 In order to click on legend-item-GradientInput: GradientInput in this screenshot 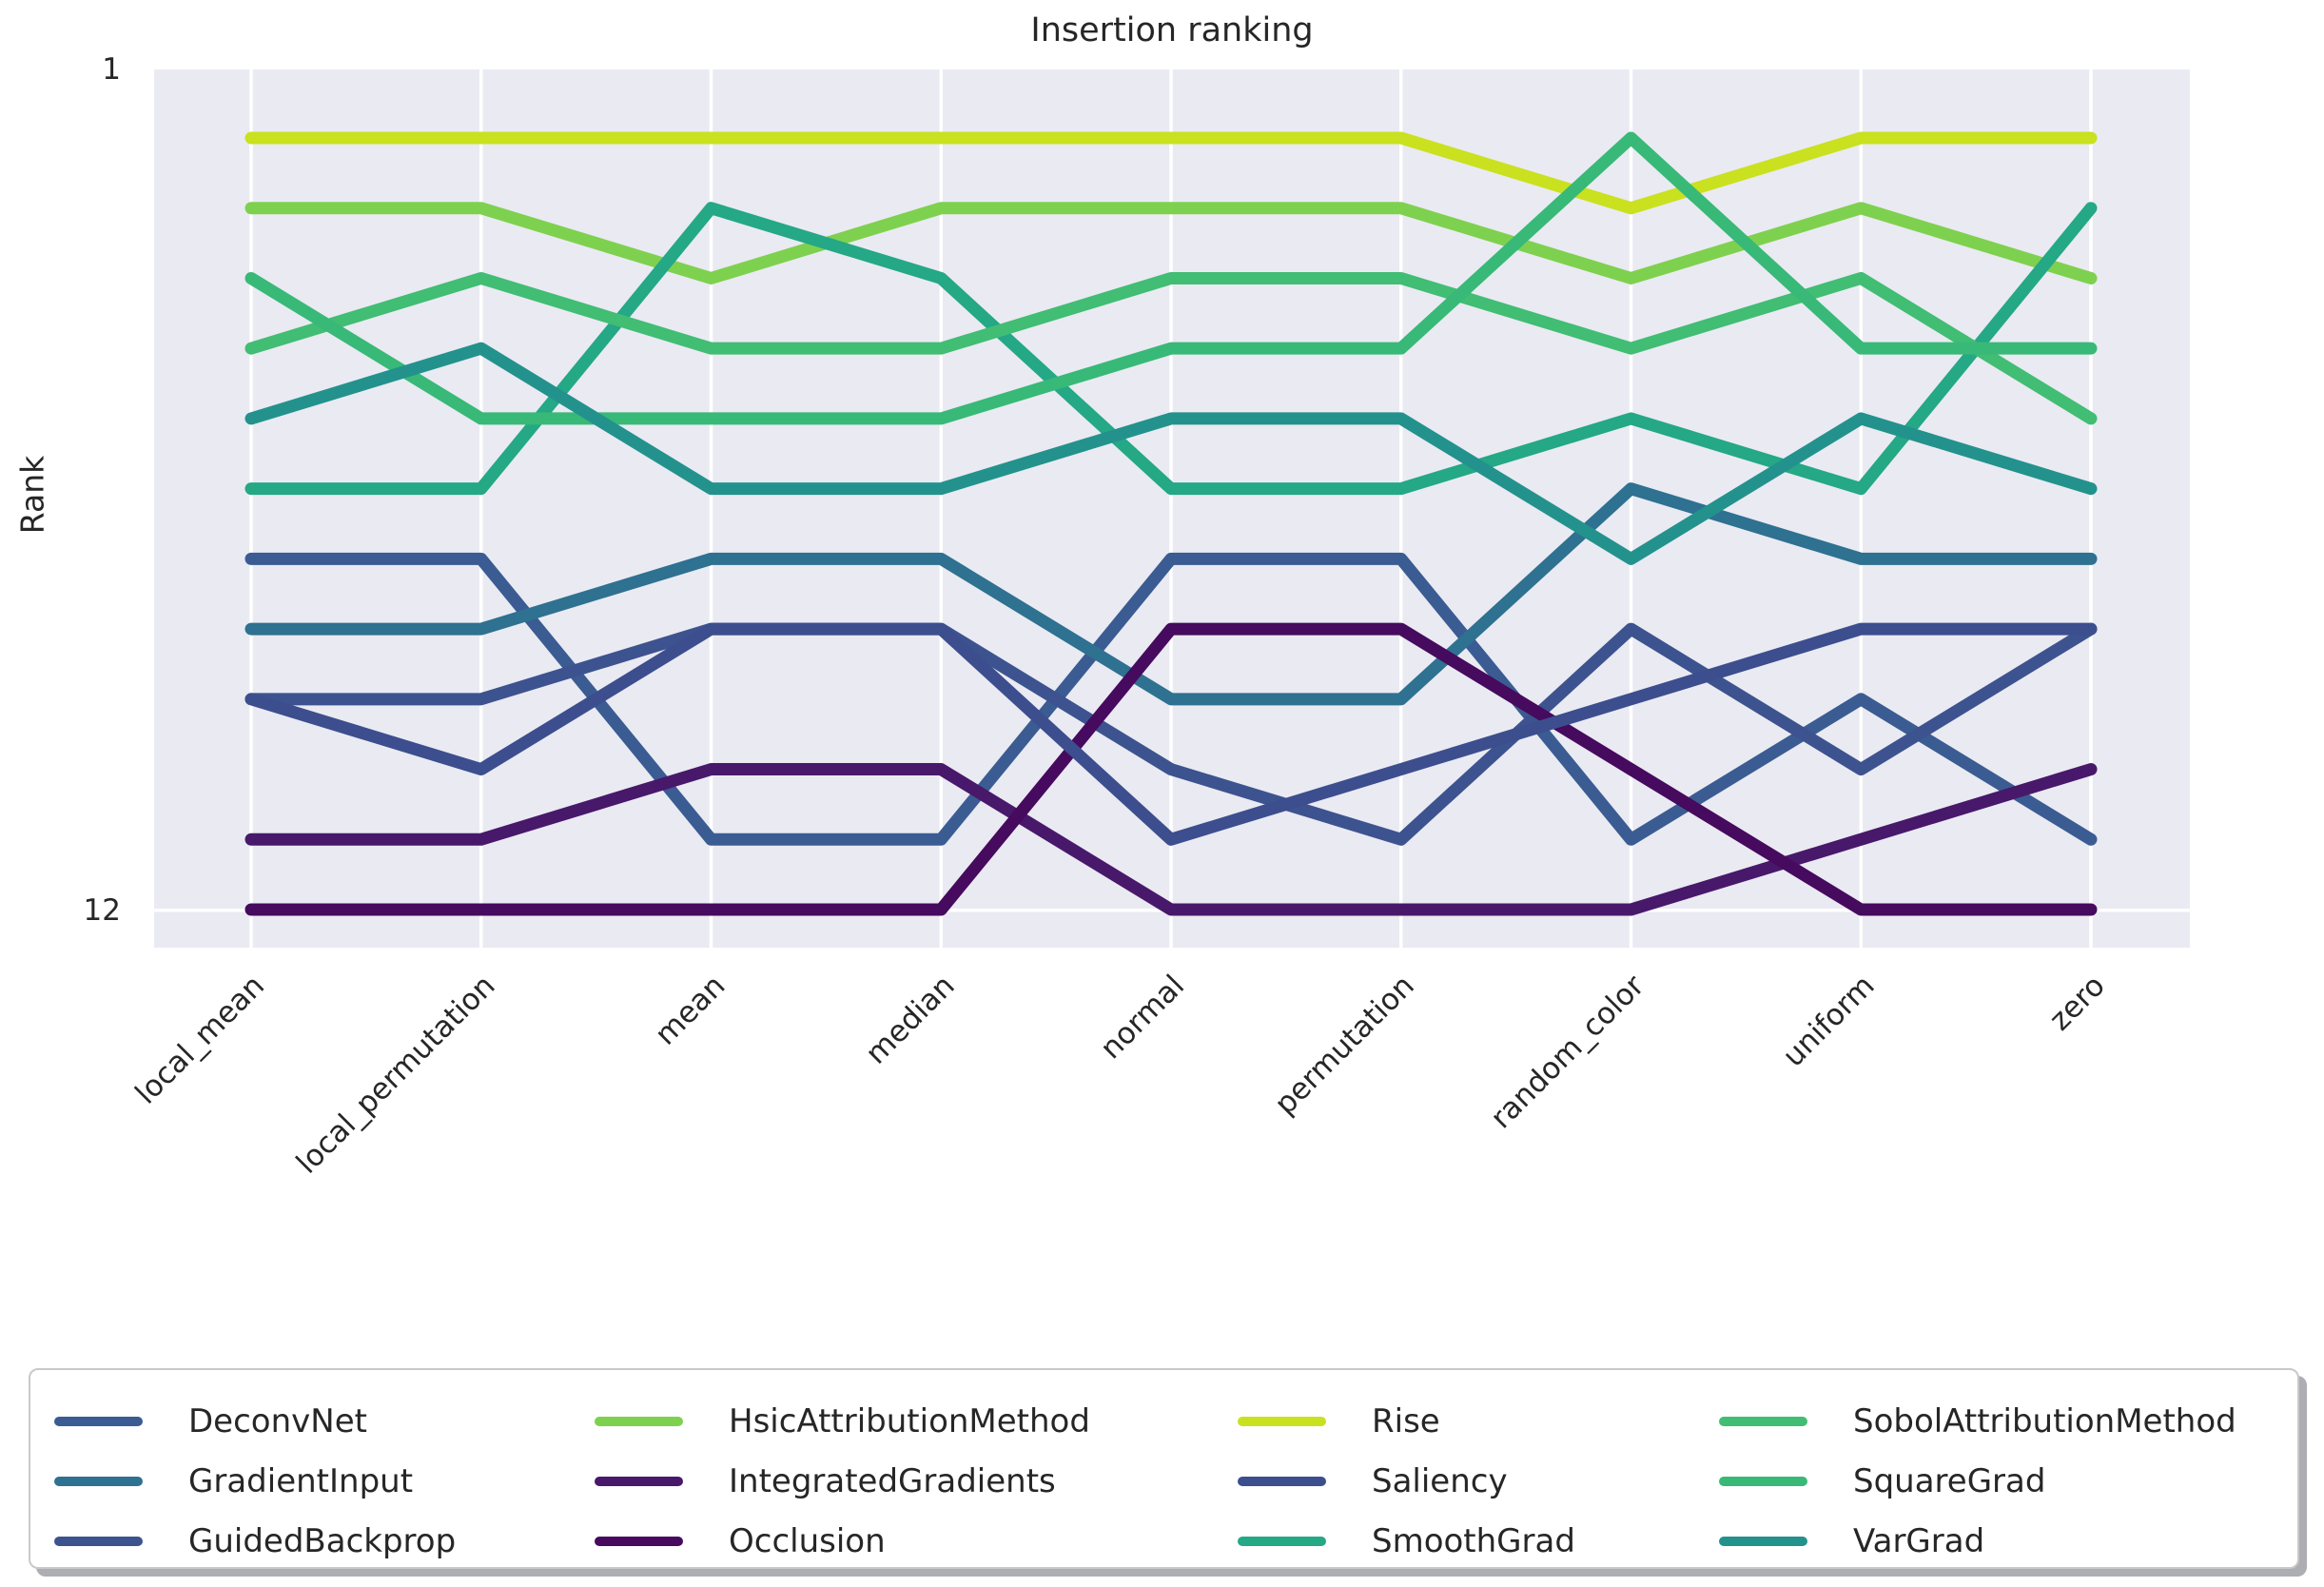, I will do `click(255, 1481)`.